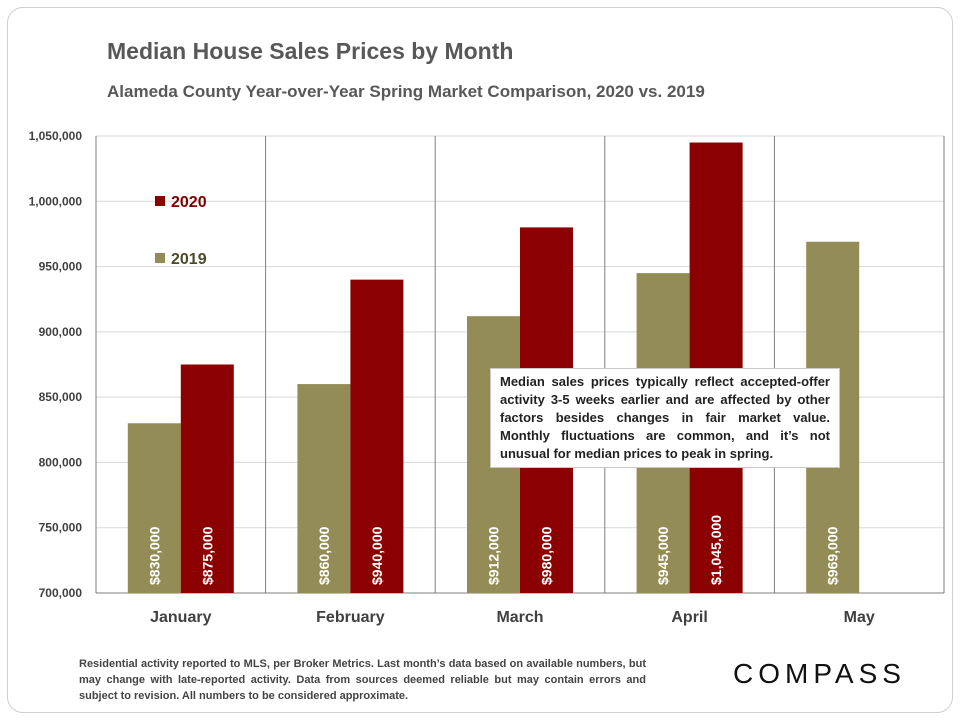  Describe the element at coordinates (61, 267) in the screenshot. I see `y-tick-label: 950,000` at that location.